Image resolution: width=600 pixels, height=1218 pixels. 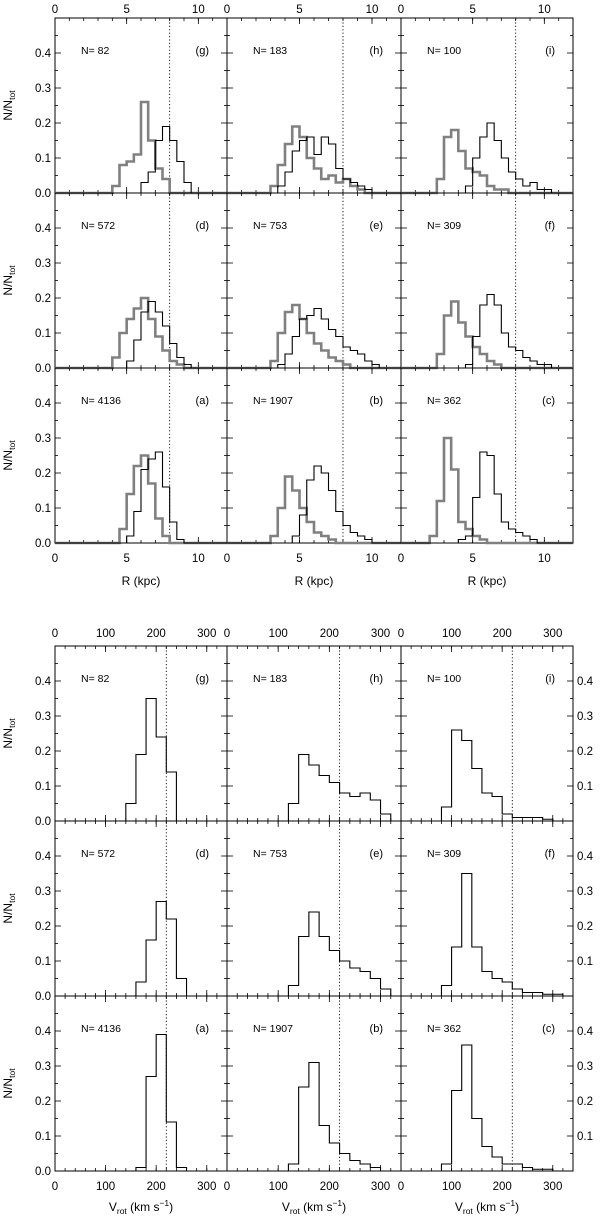 What do you see at coordinates (585, 1032) in the screenshot?
I see `y-tick-label-right: 0.4` at bounding box center [585, 1032].